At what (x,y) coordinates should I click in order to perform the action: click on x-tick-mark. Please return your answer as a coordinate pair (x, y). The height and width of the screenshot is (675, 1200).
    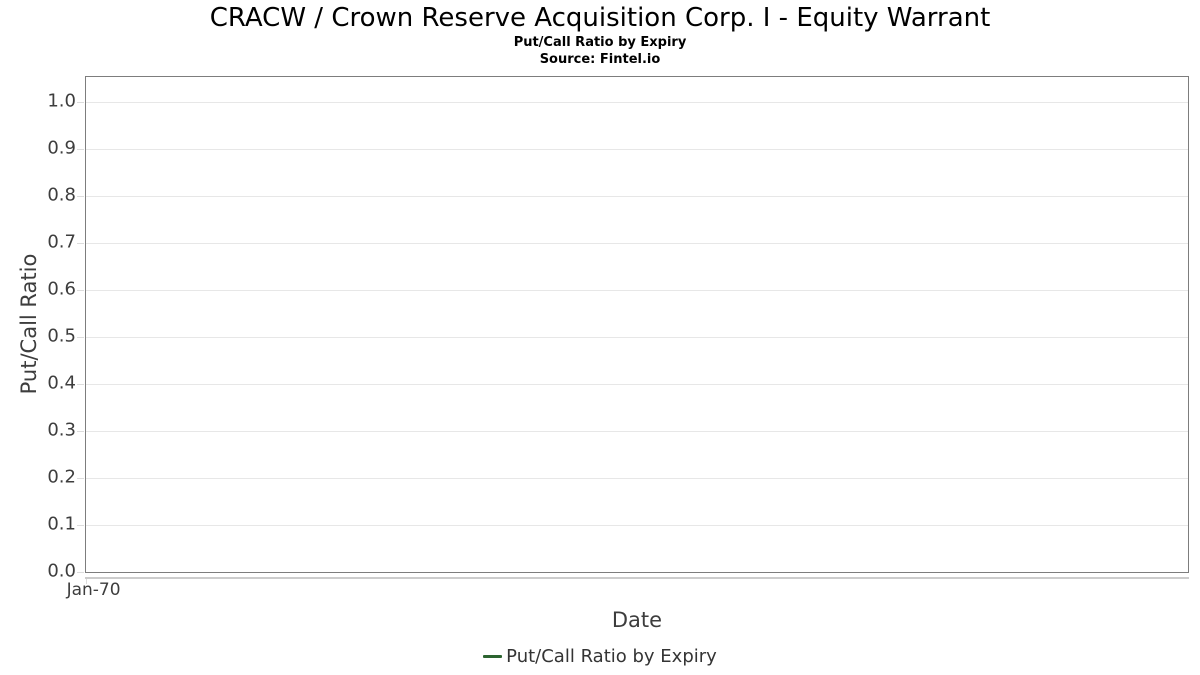
    Looking at the image, I should click on (86, 581).